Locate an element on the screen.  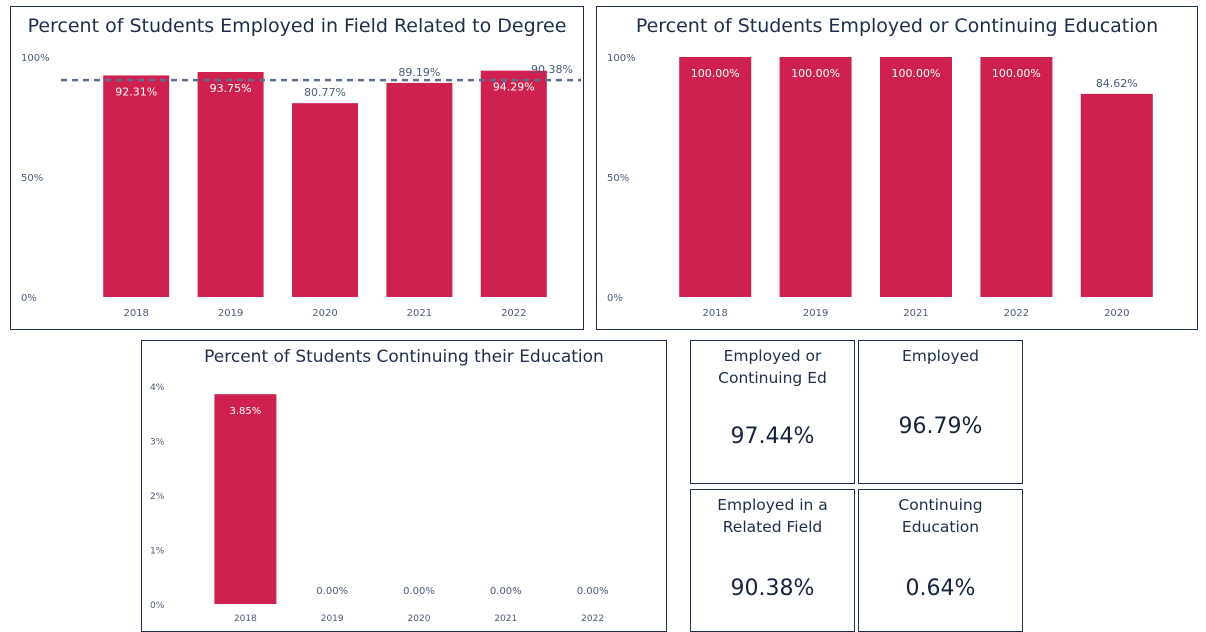
reference-line-label: 90.38% is located at coordinates (552, 69).